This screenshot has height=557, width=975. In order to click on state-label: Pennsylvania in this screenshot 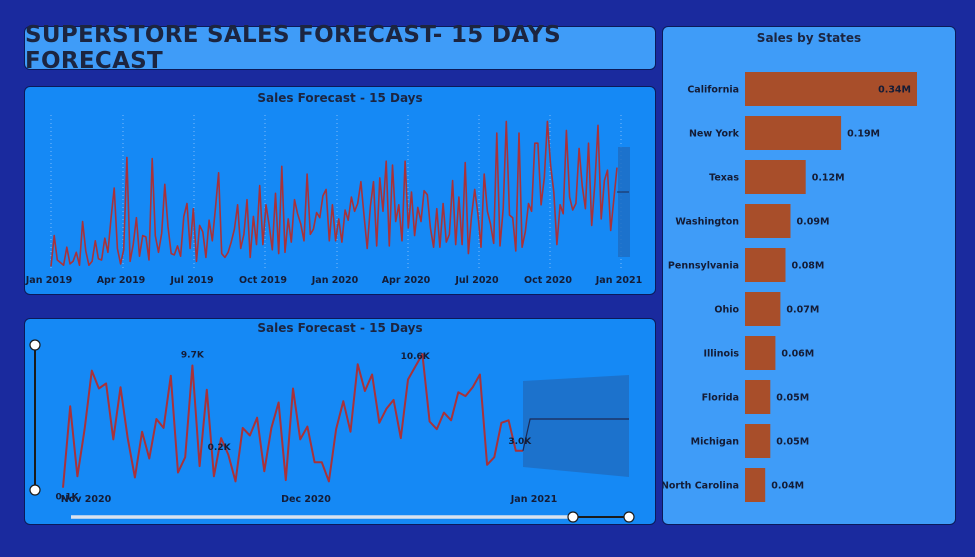, I will do `click(703, 266)`.